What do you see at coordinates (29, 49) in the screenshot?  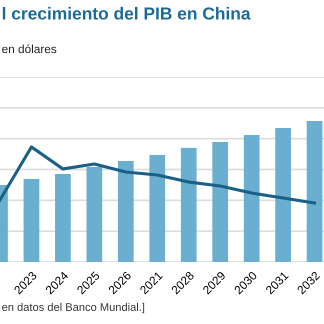 I see `chart-subtitle: en dólares` at bounding box center [29, 49].